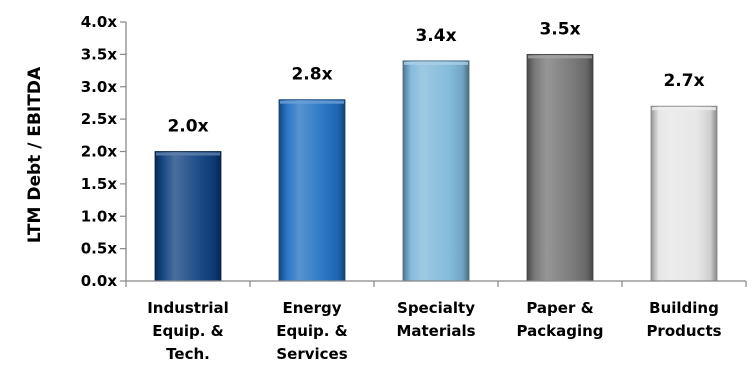 This screenshot has height=371, width=753. I want to click on data-label: 2.7x, so click(683, 81).